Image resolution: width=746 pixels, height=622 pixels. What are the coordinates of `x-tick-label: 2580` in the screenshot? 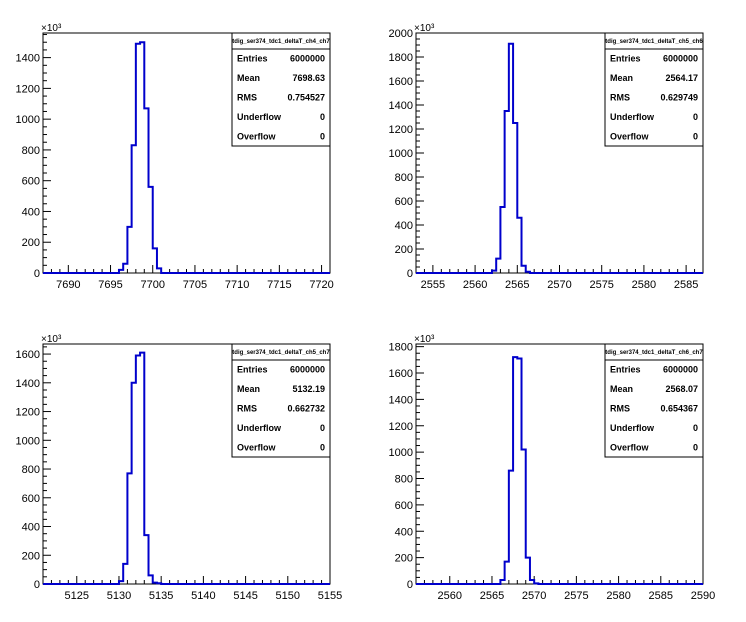 It's located at (618, 596).